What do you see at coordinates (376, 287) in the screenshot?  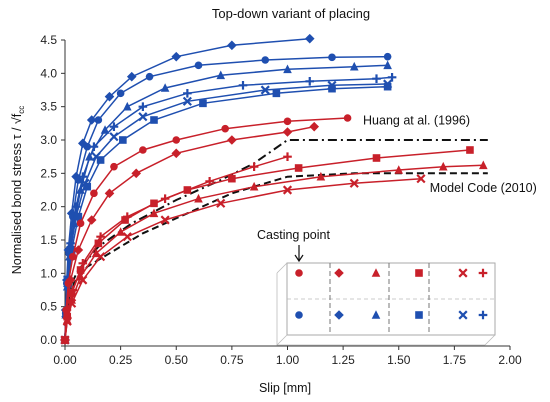 I see `casting-point-inset: Casting point` at bounding box center [376, 287].